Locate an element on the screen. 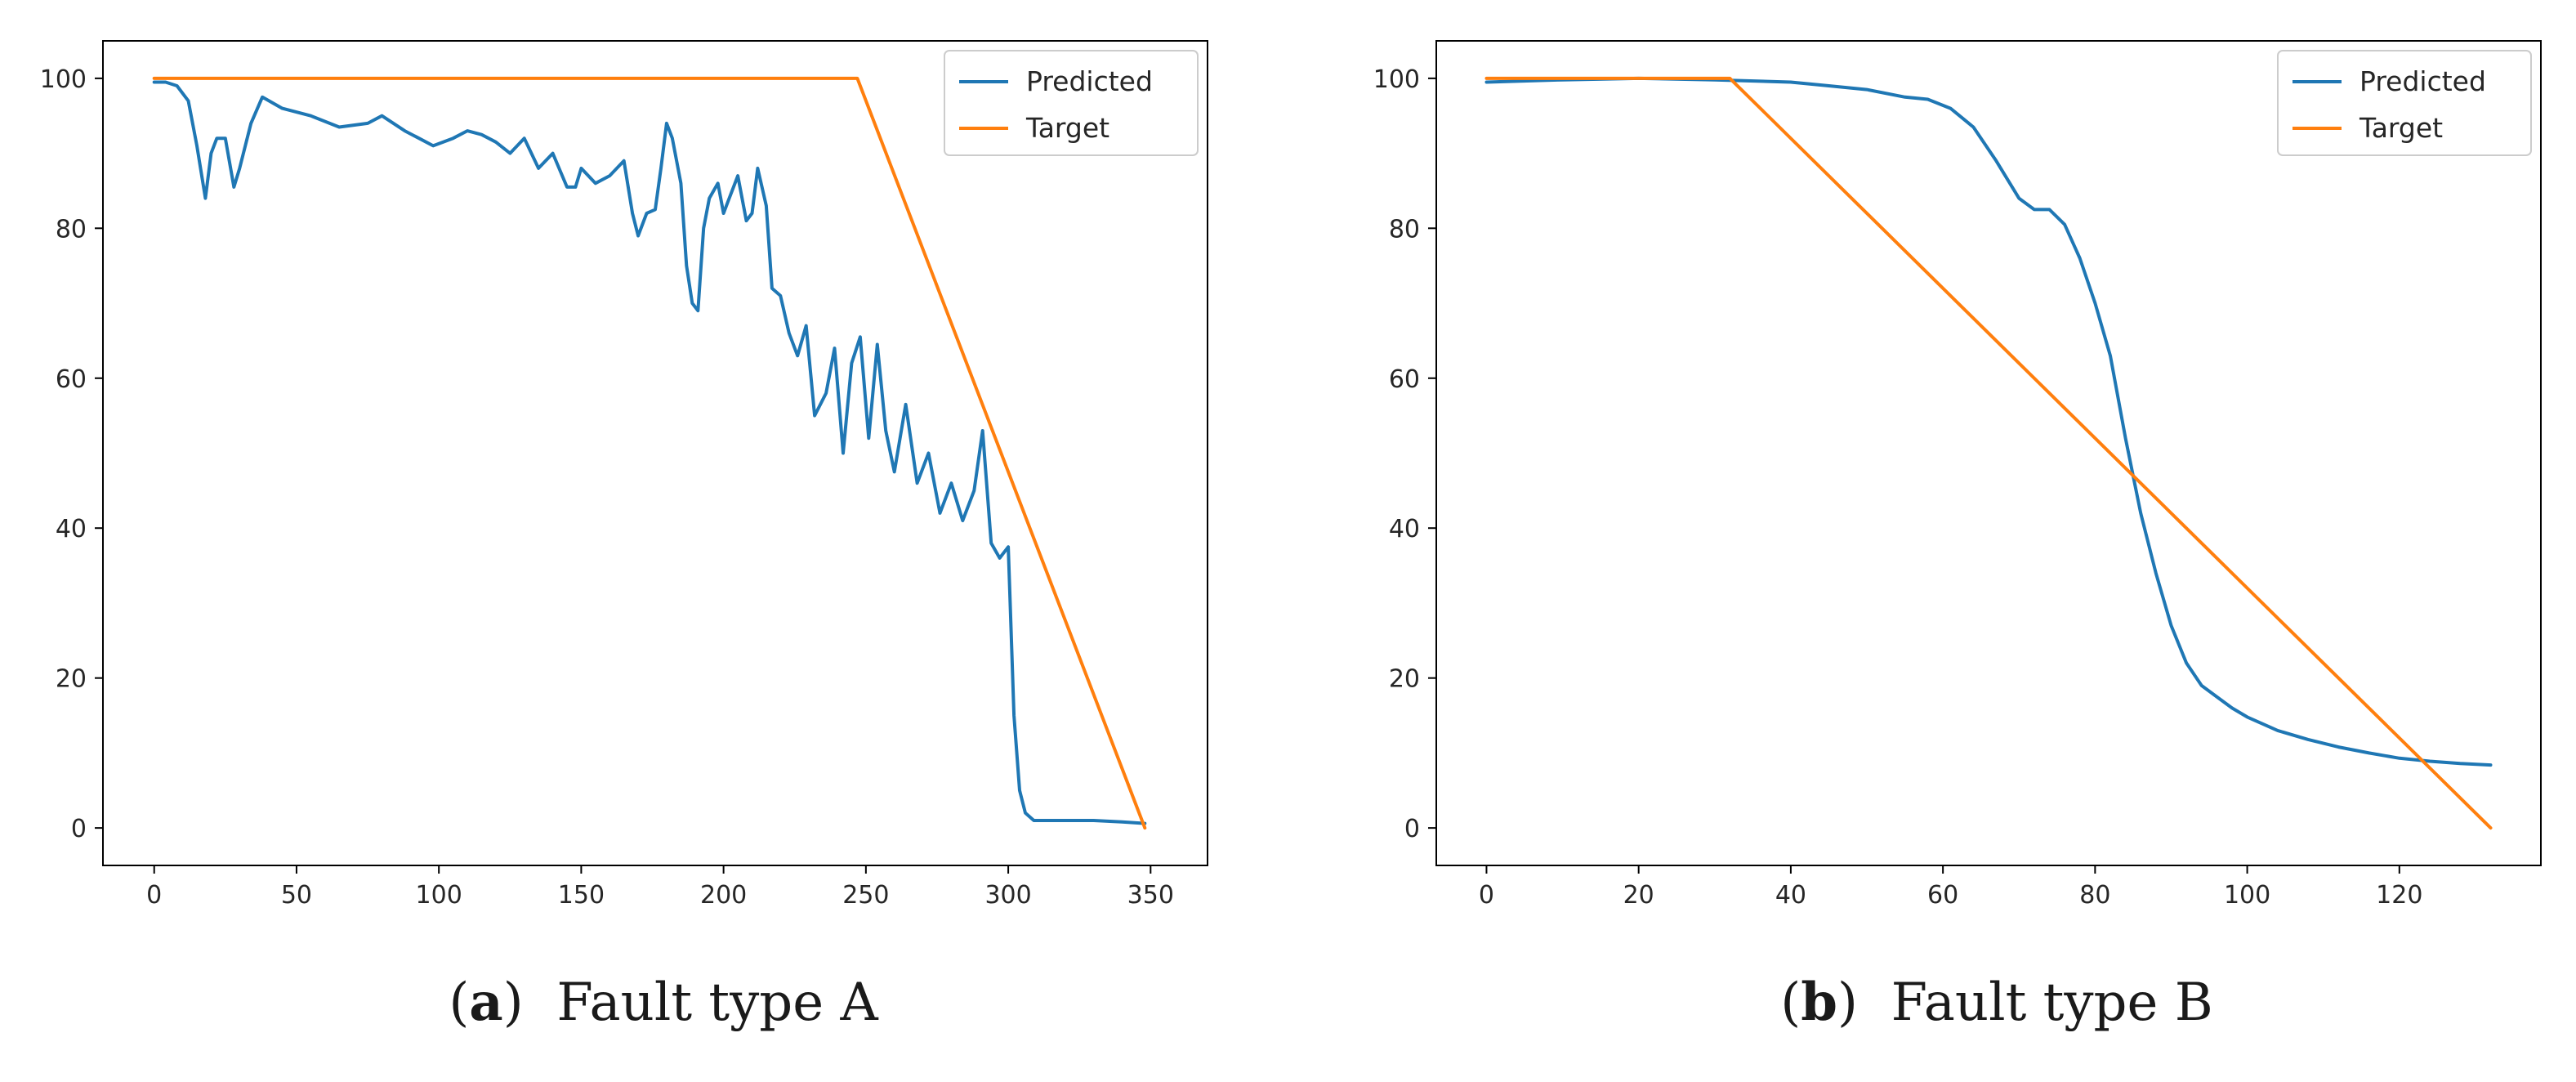  x-tick-label: 350 is located at coordinates (1150, 896).